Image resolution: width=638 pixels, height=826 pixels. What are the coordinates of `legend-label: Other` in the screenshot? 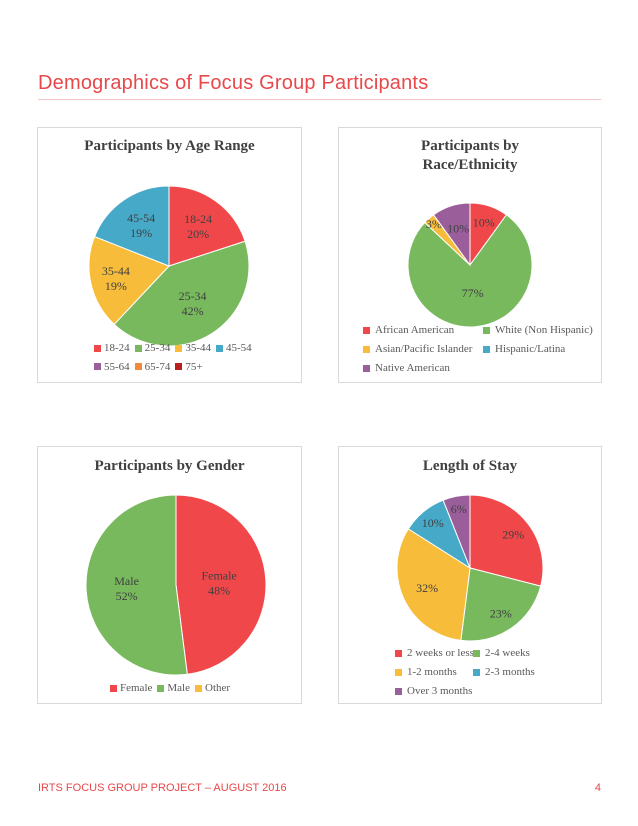 It's located at (218, 688).